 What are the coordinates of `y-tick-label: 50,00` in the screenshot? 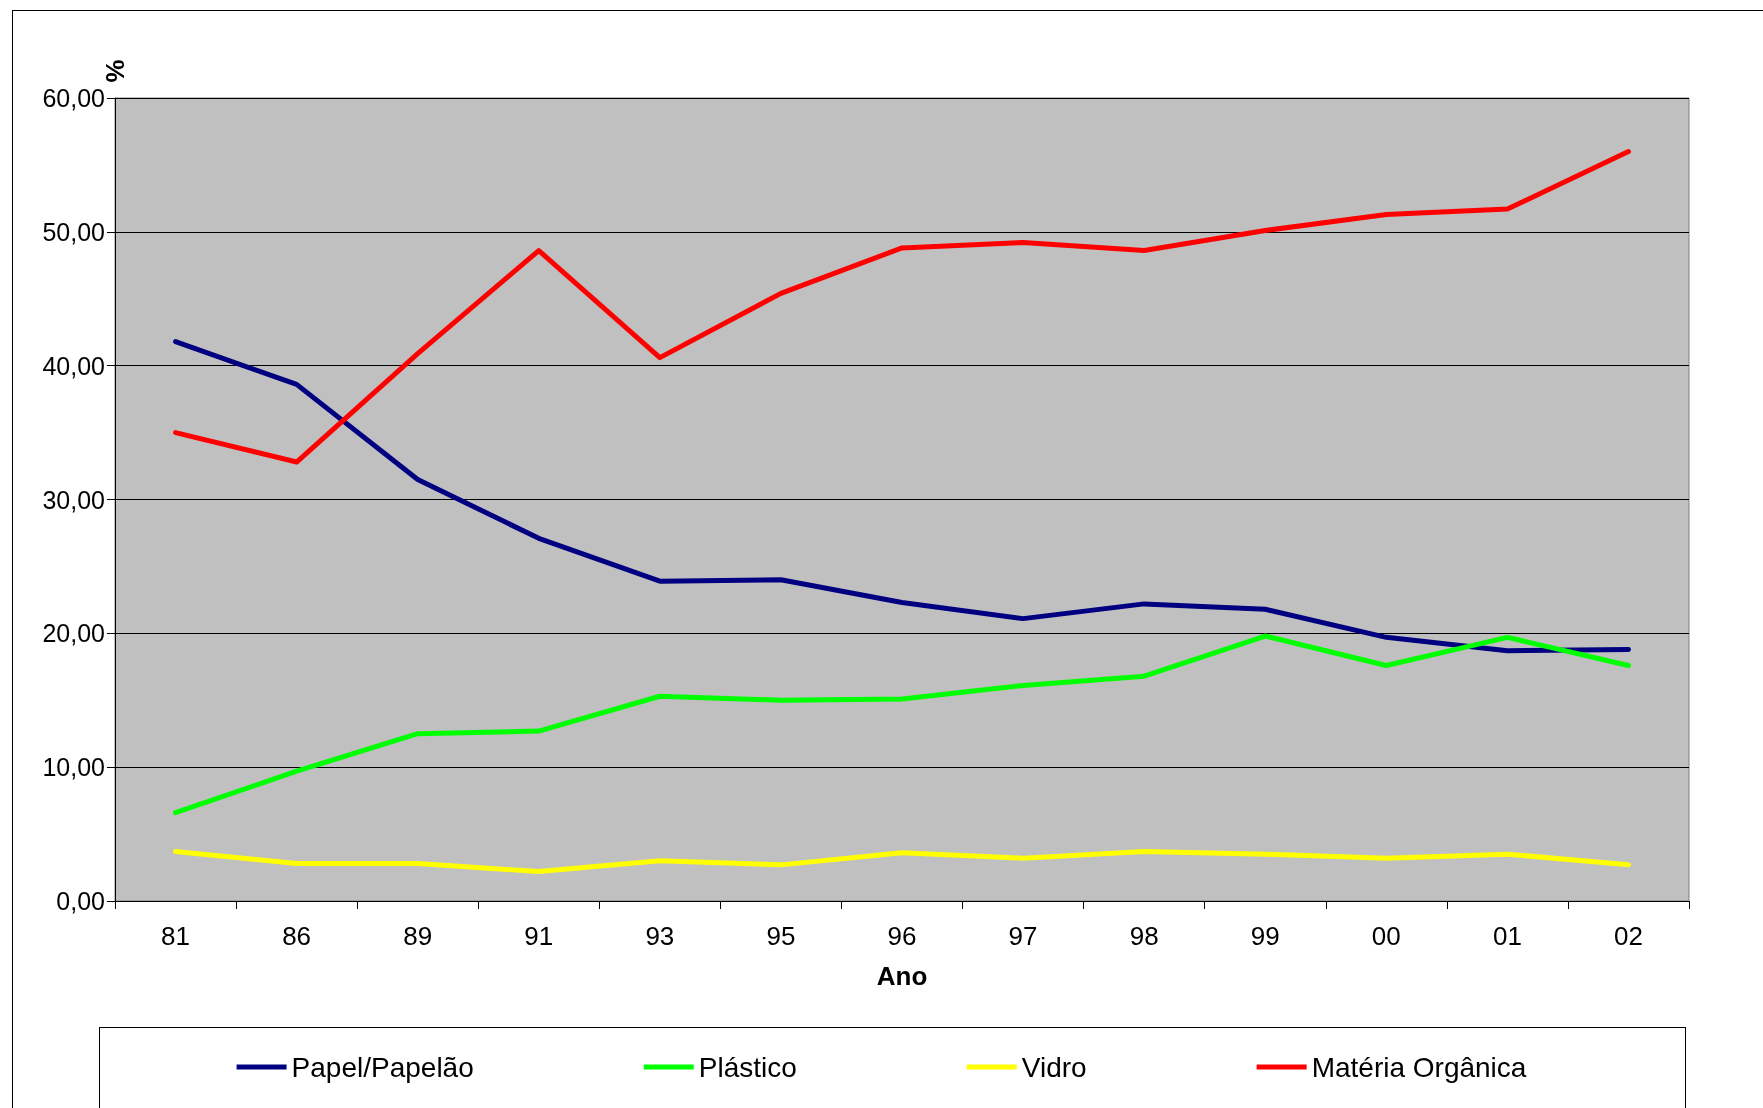 It's located at (73, 231).